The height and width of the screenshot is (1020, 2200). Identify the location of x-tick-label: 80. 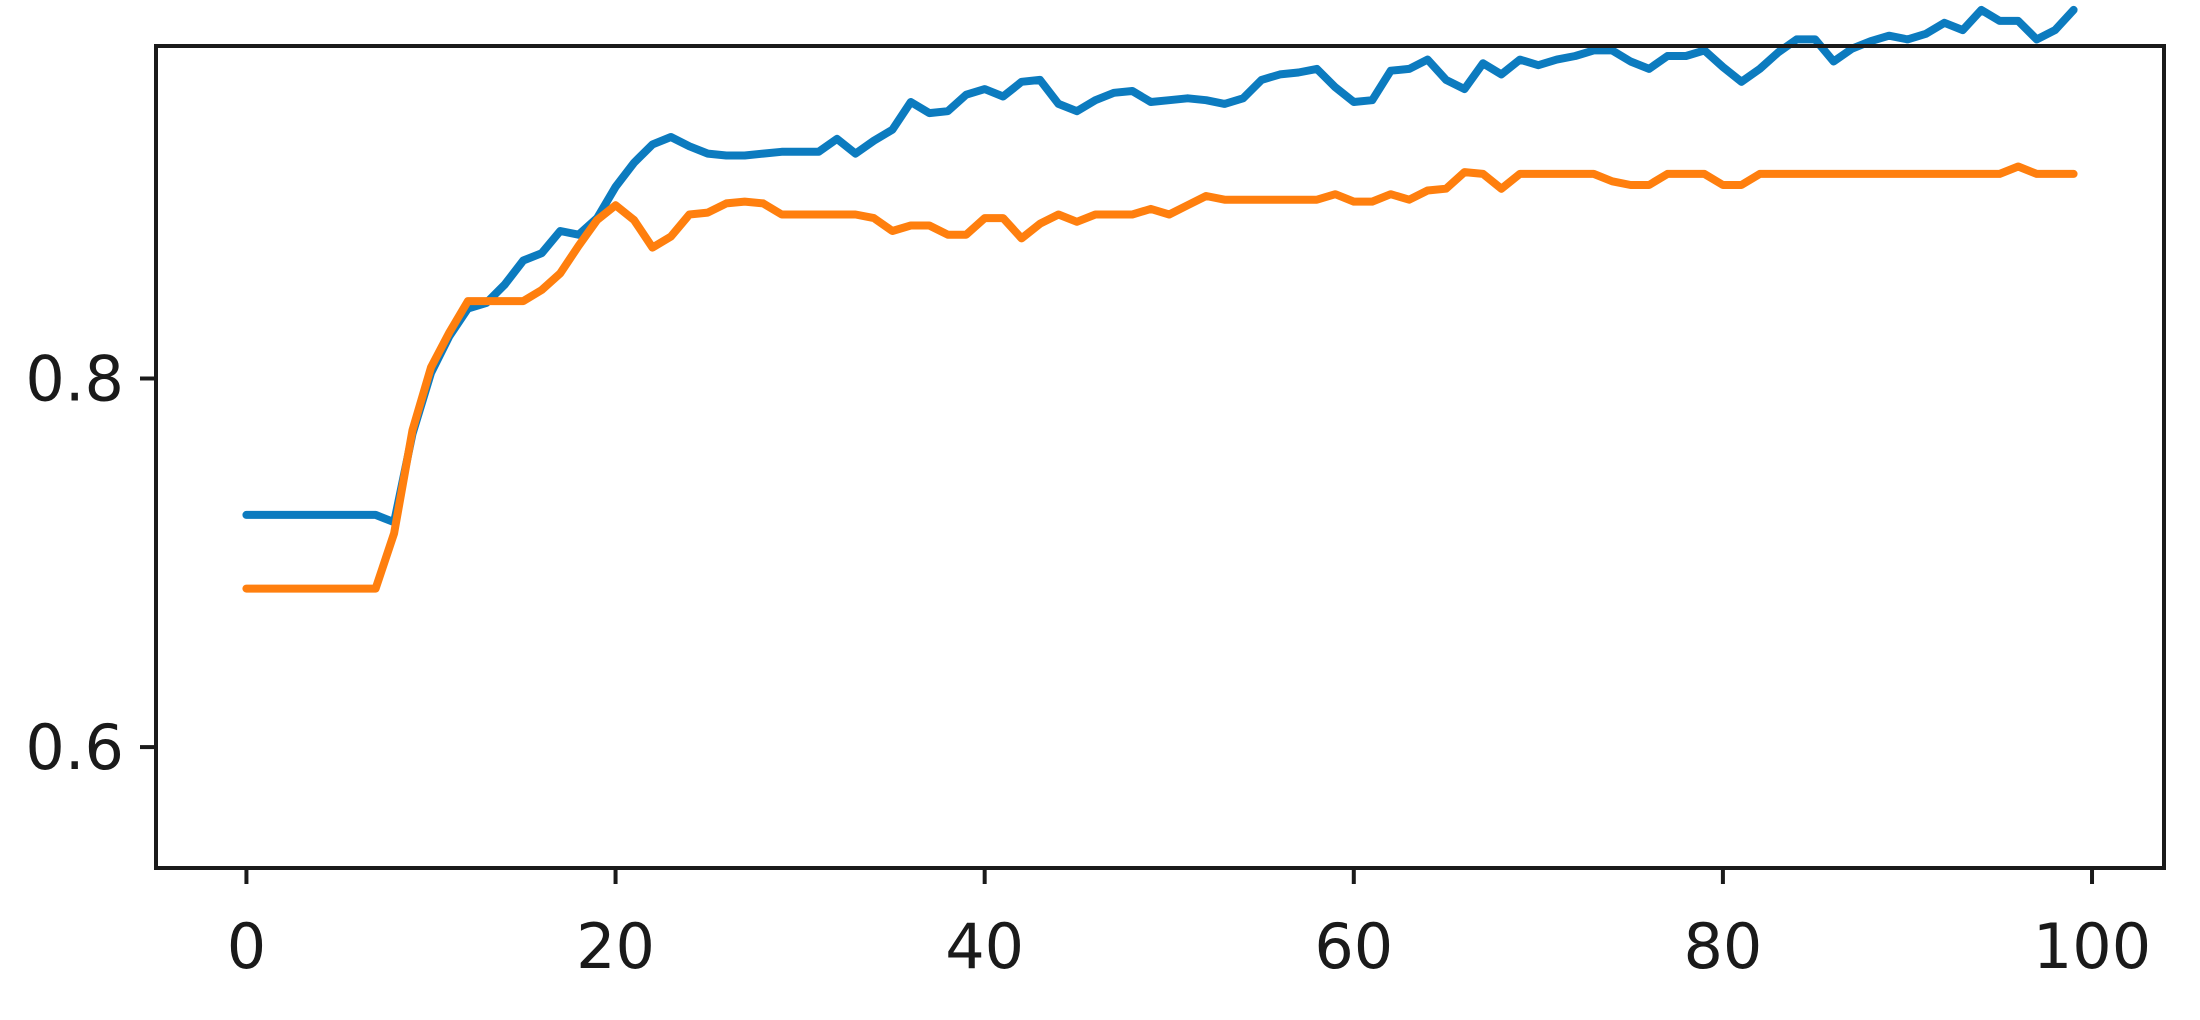
(1722, 946).